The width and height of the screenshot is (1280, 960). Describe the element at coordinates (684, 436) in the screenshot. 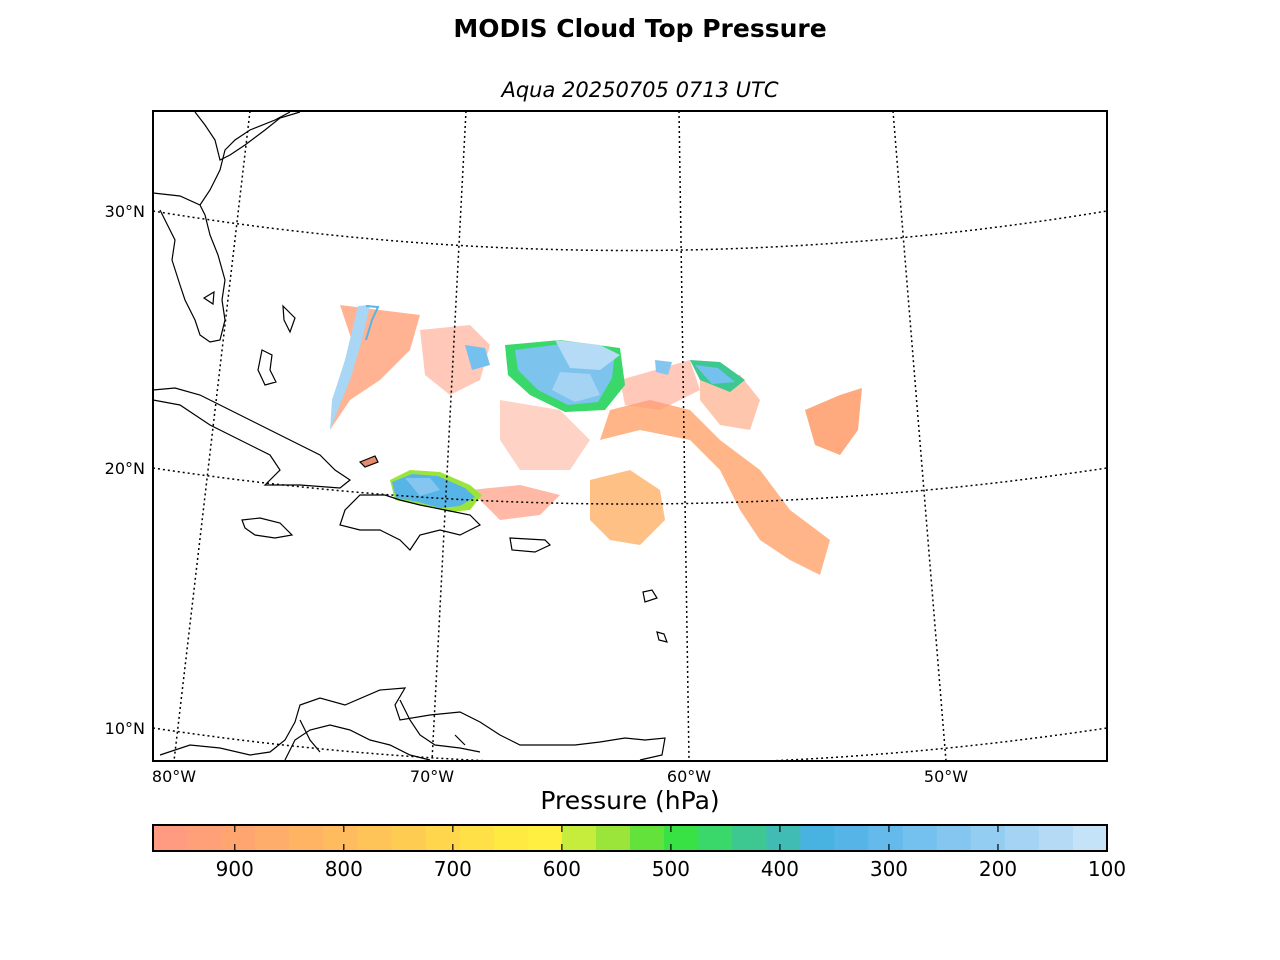

I see `meridian-60w` at that location.